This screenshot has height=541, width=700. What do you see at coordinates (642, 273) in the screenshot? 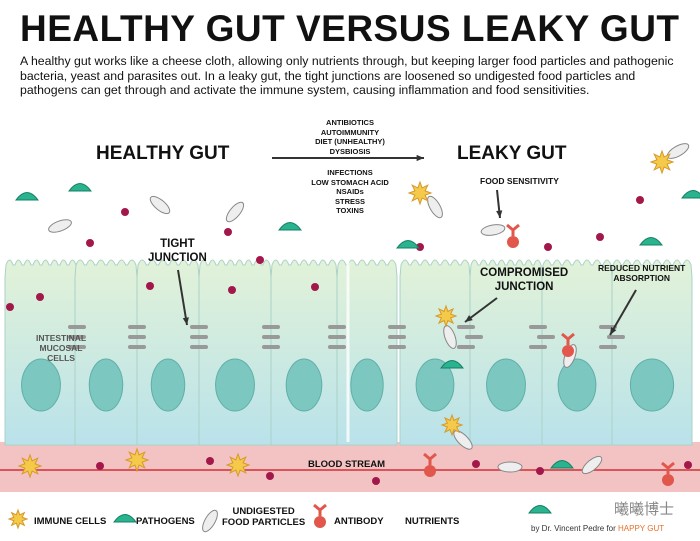
I see `reduced-absorption-label: REDUCED NUTRIENT ABSORPTION` at bounding box center [642, 273].